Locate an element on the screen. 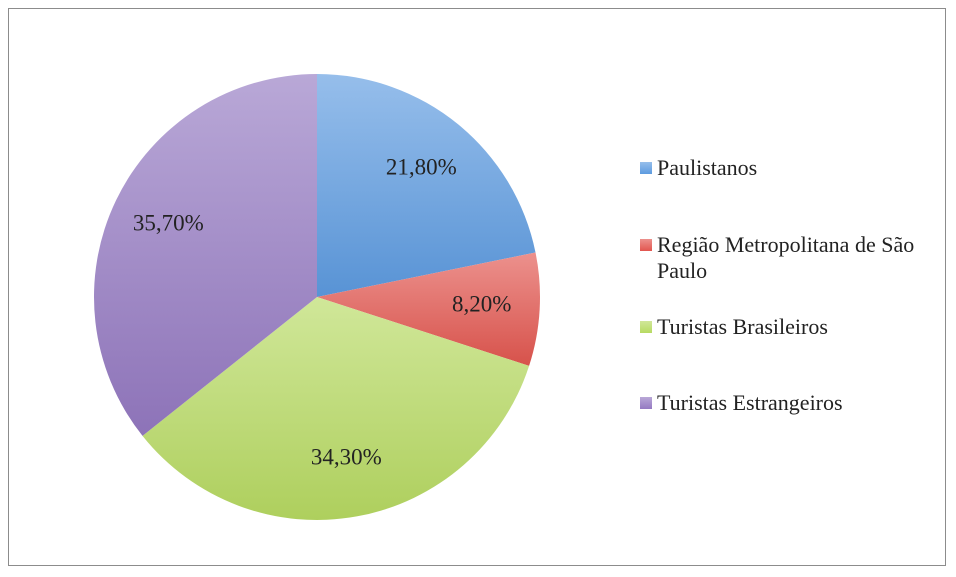 The width and height of the screenshot is (956, 577). data-label: 35,70% is located at coordinates (168, 223).